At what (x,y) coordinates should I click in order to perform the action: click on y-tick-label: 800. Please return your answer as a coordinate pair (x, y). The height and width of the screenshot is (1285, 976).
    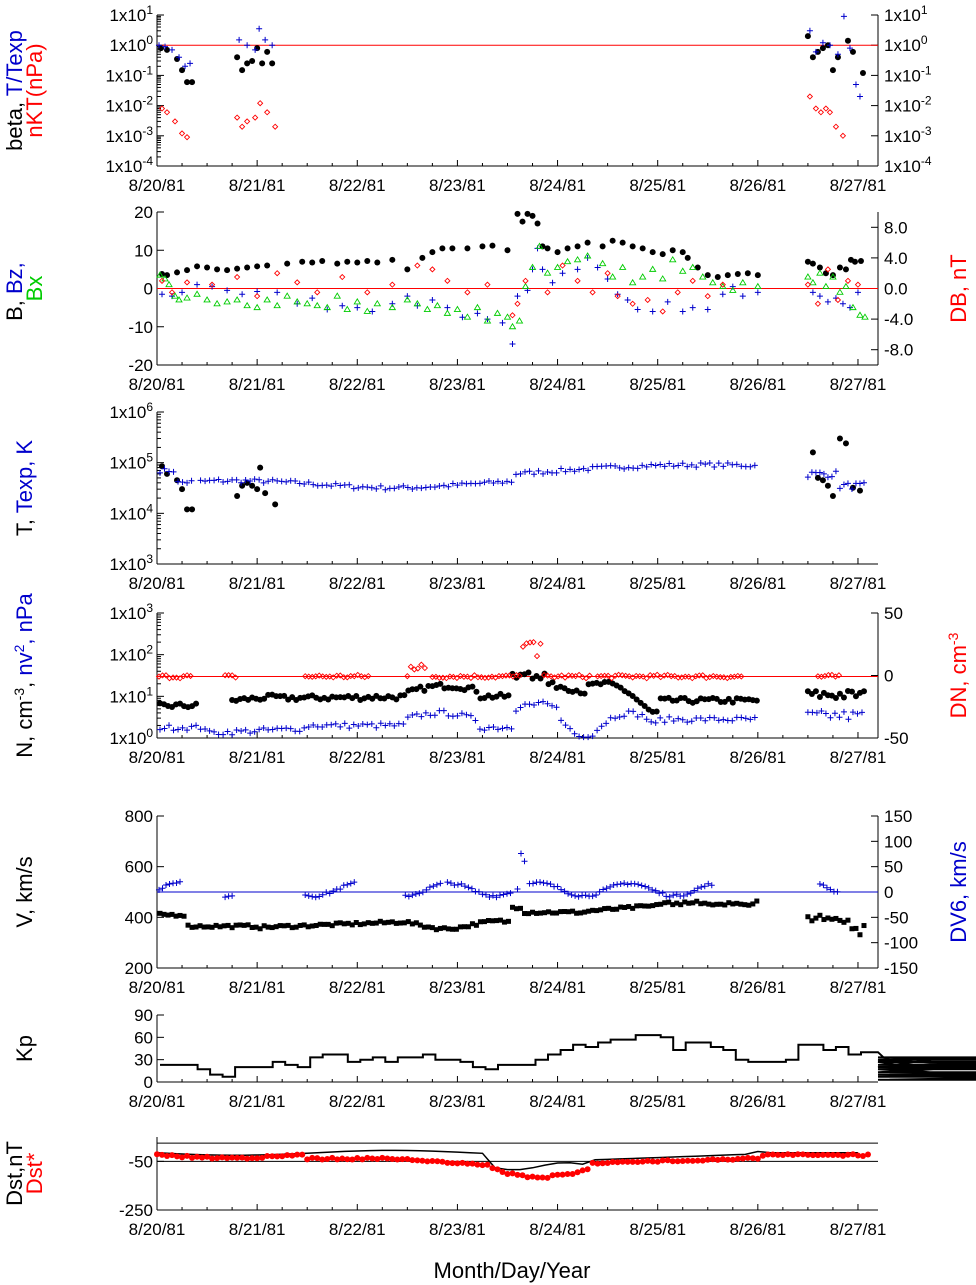
    Looking at the image, I should click on (139, 816).